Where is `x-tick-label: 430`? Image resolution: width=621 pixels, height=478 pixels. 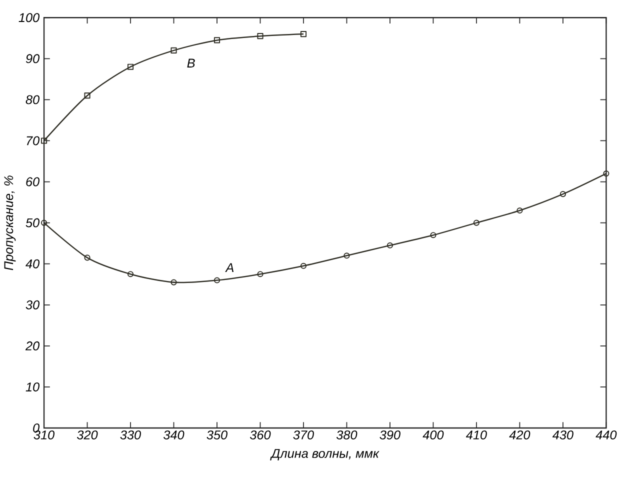
x-tick-label: 430 is located at coordinates (563, 435).